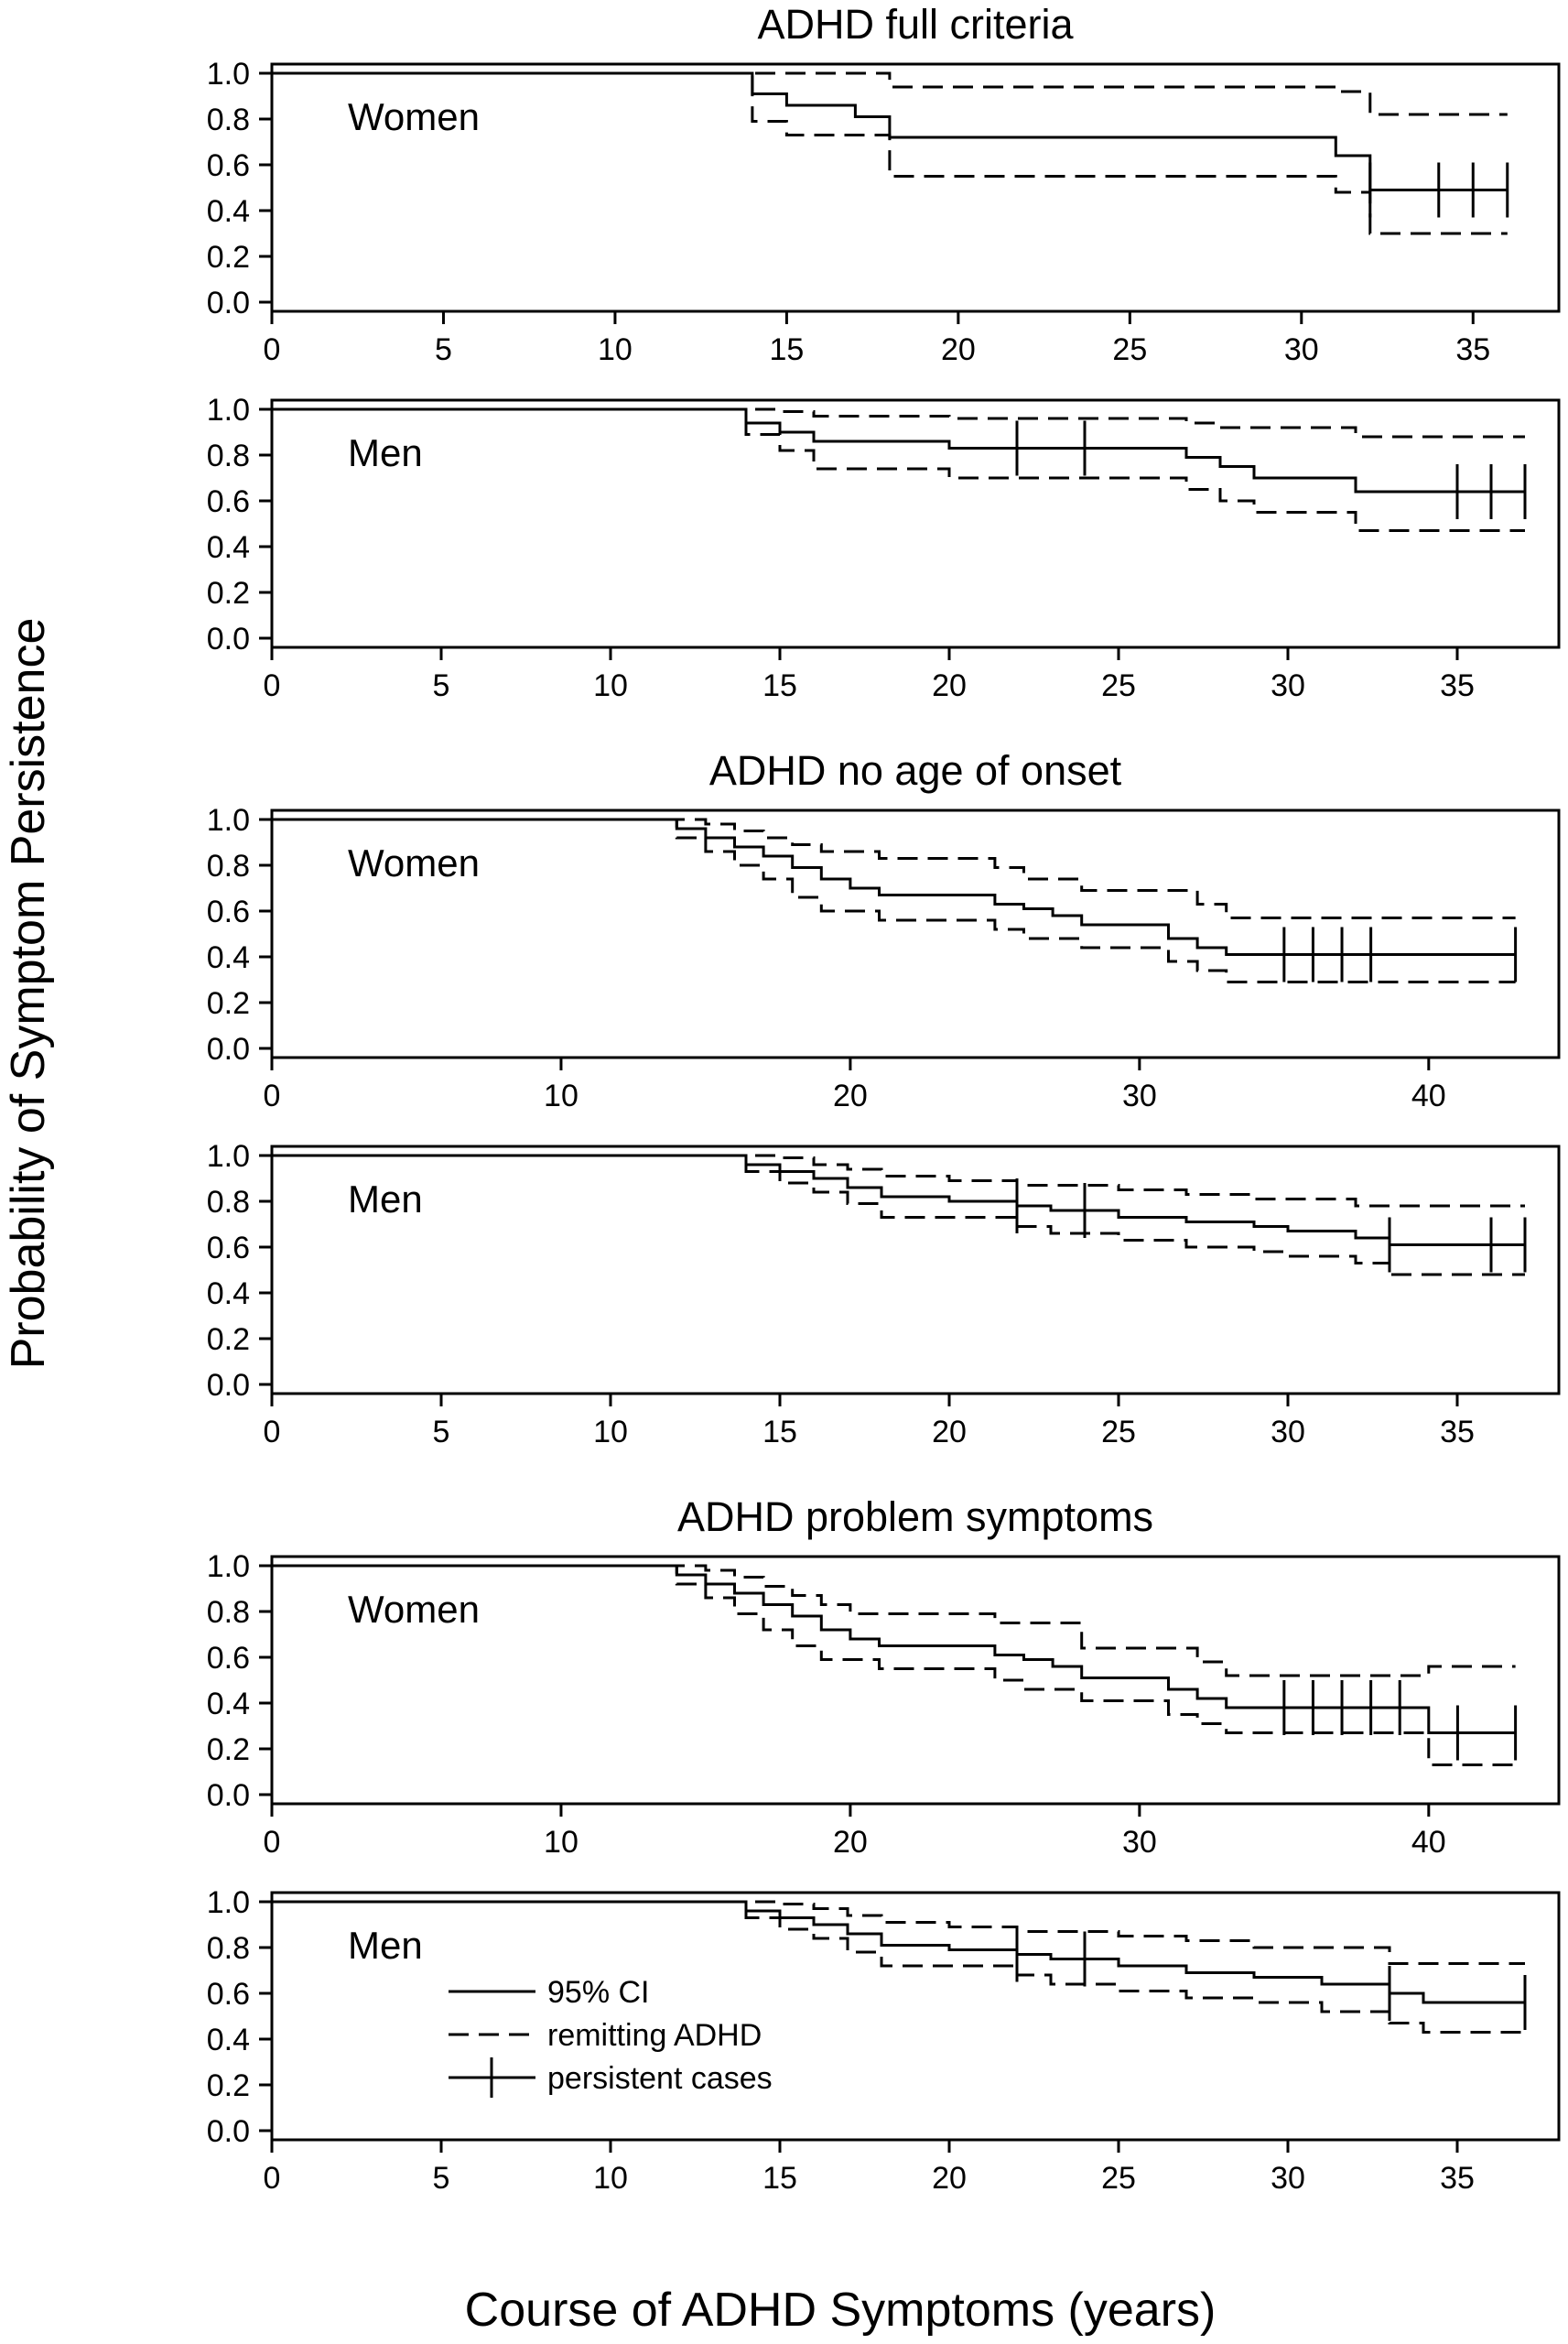 Image resolution: width=1568 pixels, height=2344 pixels. I want to click on panel-4: 0.0 0.2 0.4 0.6 0.8 1.0 0 5 10 15 20 25 30 35 Men, so click(884, 1294).